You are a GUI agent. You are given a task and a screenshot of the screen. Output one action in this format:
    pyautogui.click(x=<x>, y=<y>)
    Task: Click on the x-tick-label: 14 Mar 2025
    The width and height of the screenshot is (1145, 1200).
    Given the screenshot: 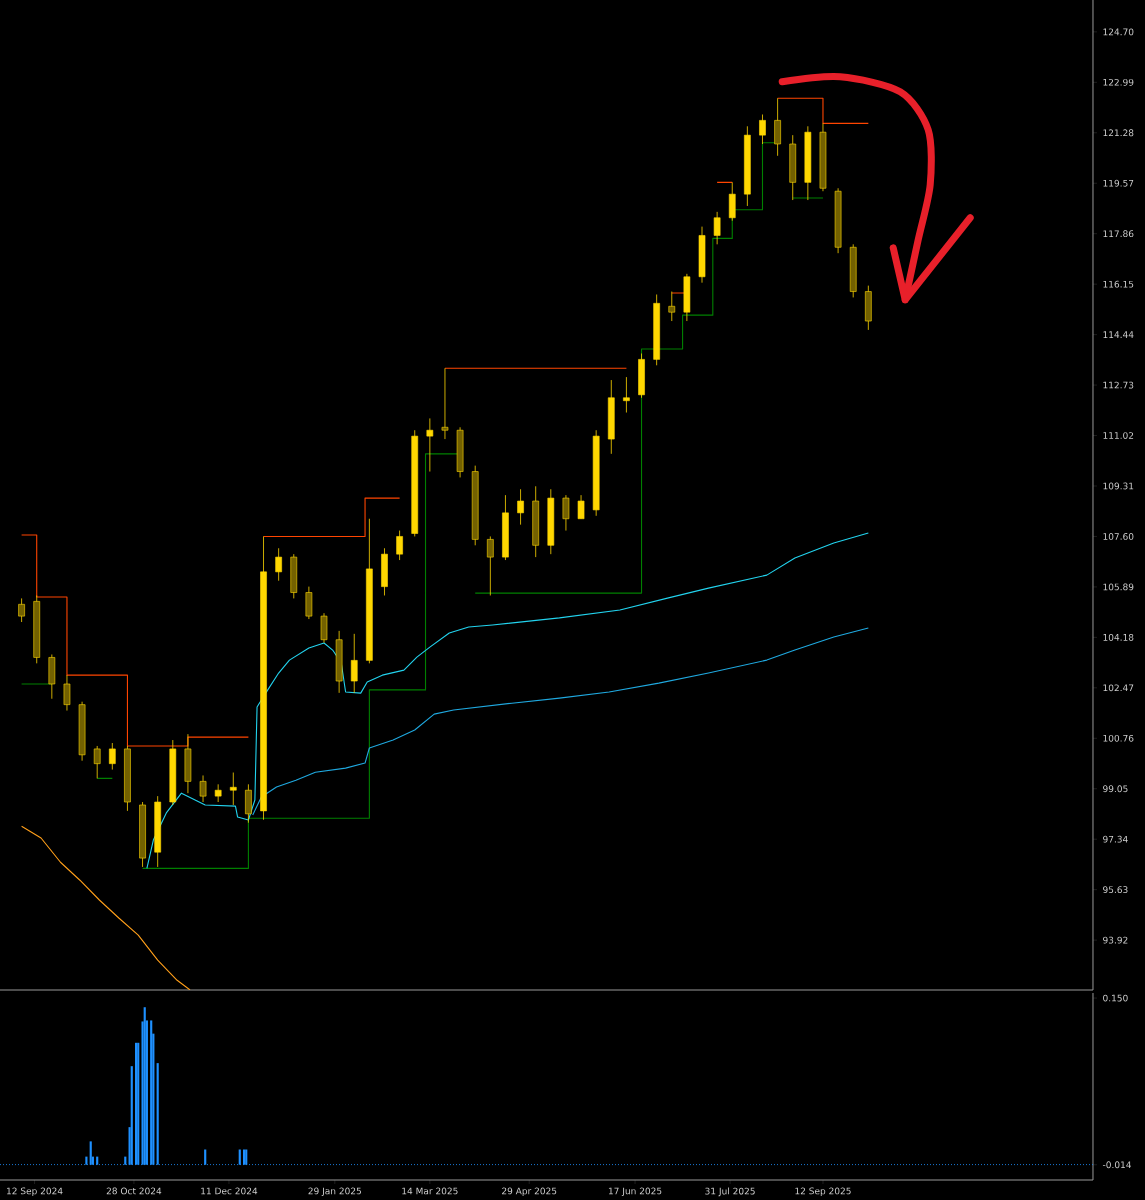 What is the action you would take?
    pyautogui.click(x=430, y=1191)
    